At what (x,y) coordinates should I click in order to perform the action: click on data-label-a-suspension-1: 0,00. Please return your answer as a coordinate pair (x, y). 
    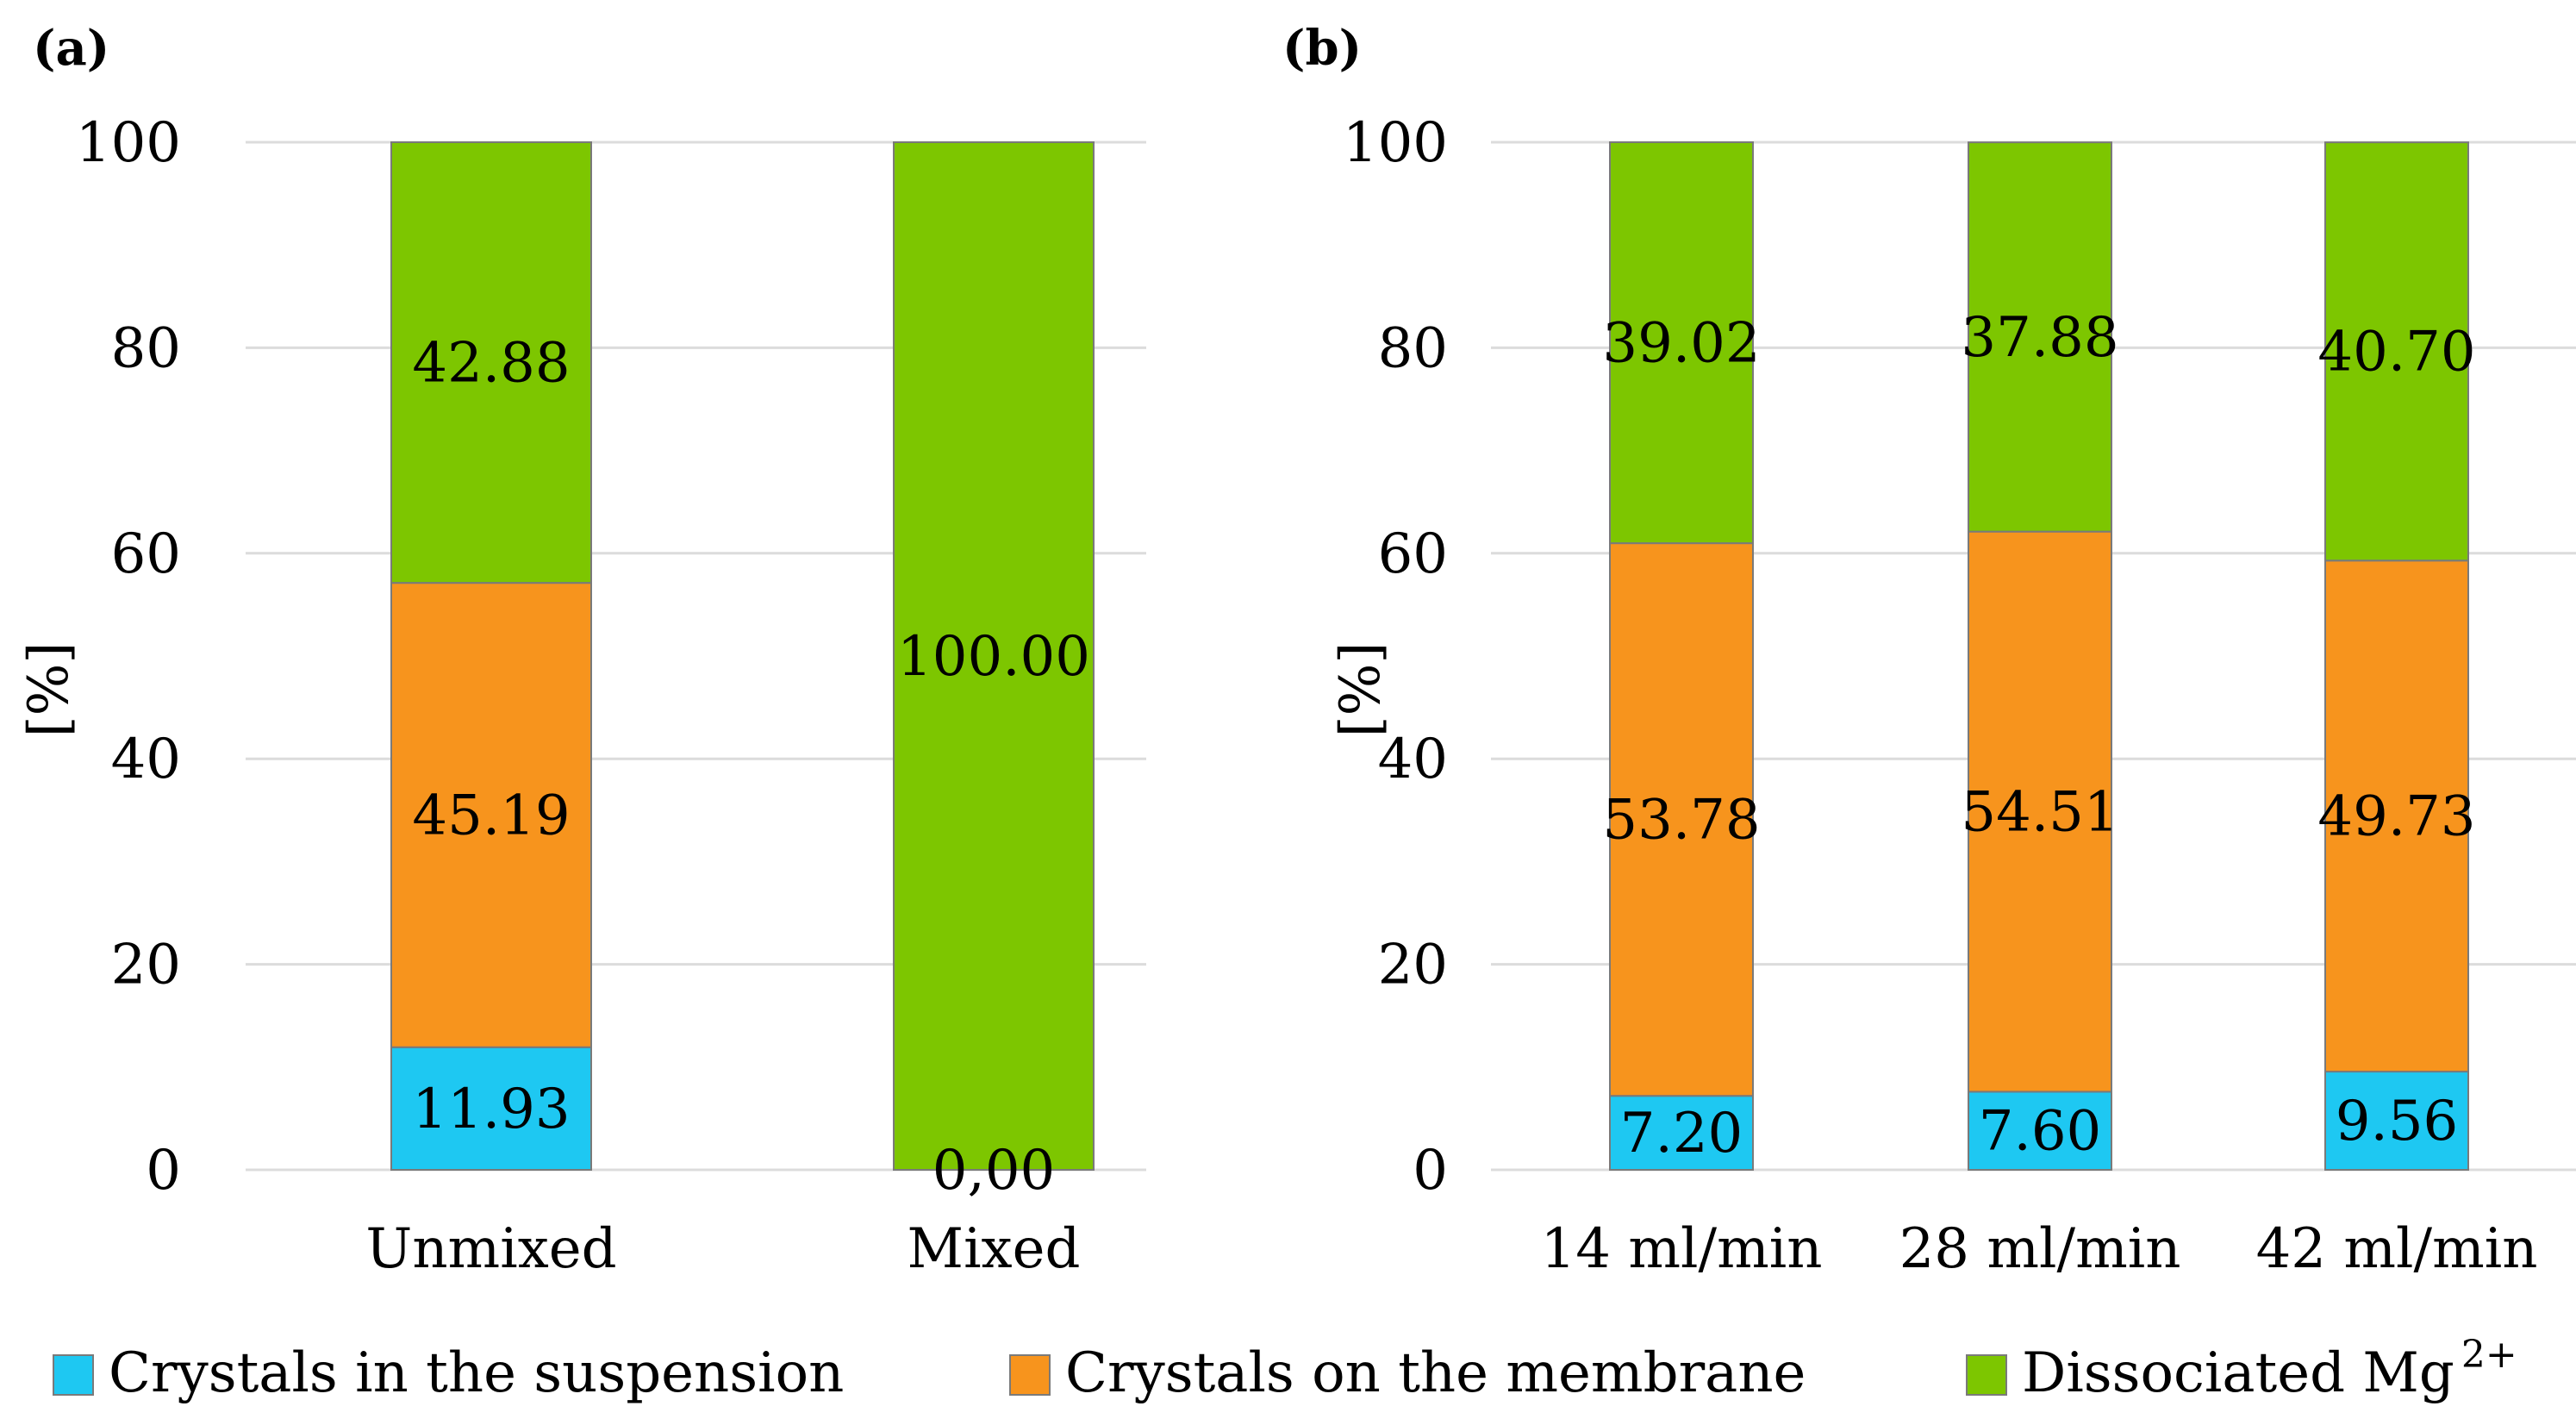
    Looking at the image, I should click on (994, 1171).